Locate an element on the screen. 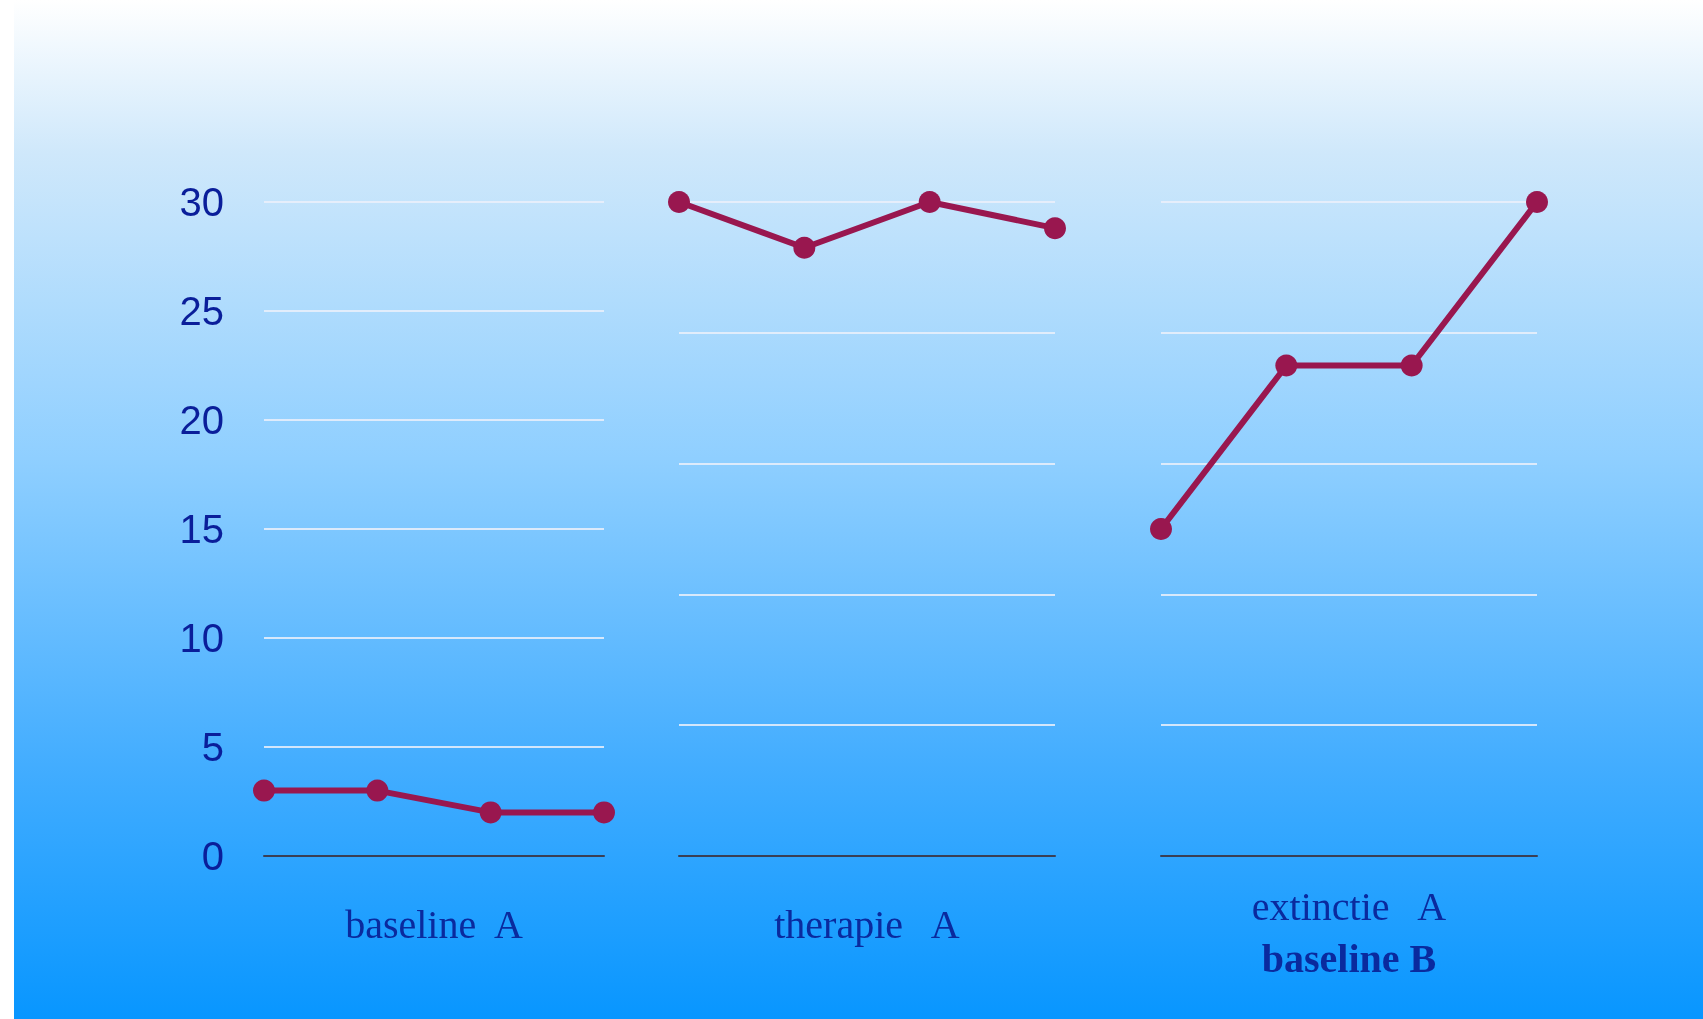 Image resolution: width=1703 pixels, height=1019 pixels. y-tick-label: 15 is located at coordinates (201, 529).